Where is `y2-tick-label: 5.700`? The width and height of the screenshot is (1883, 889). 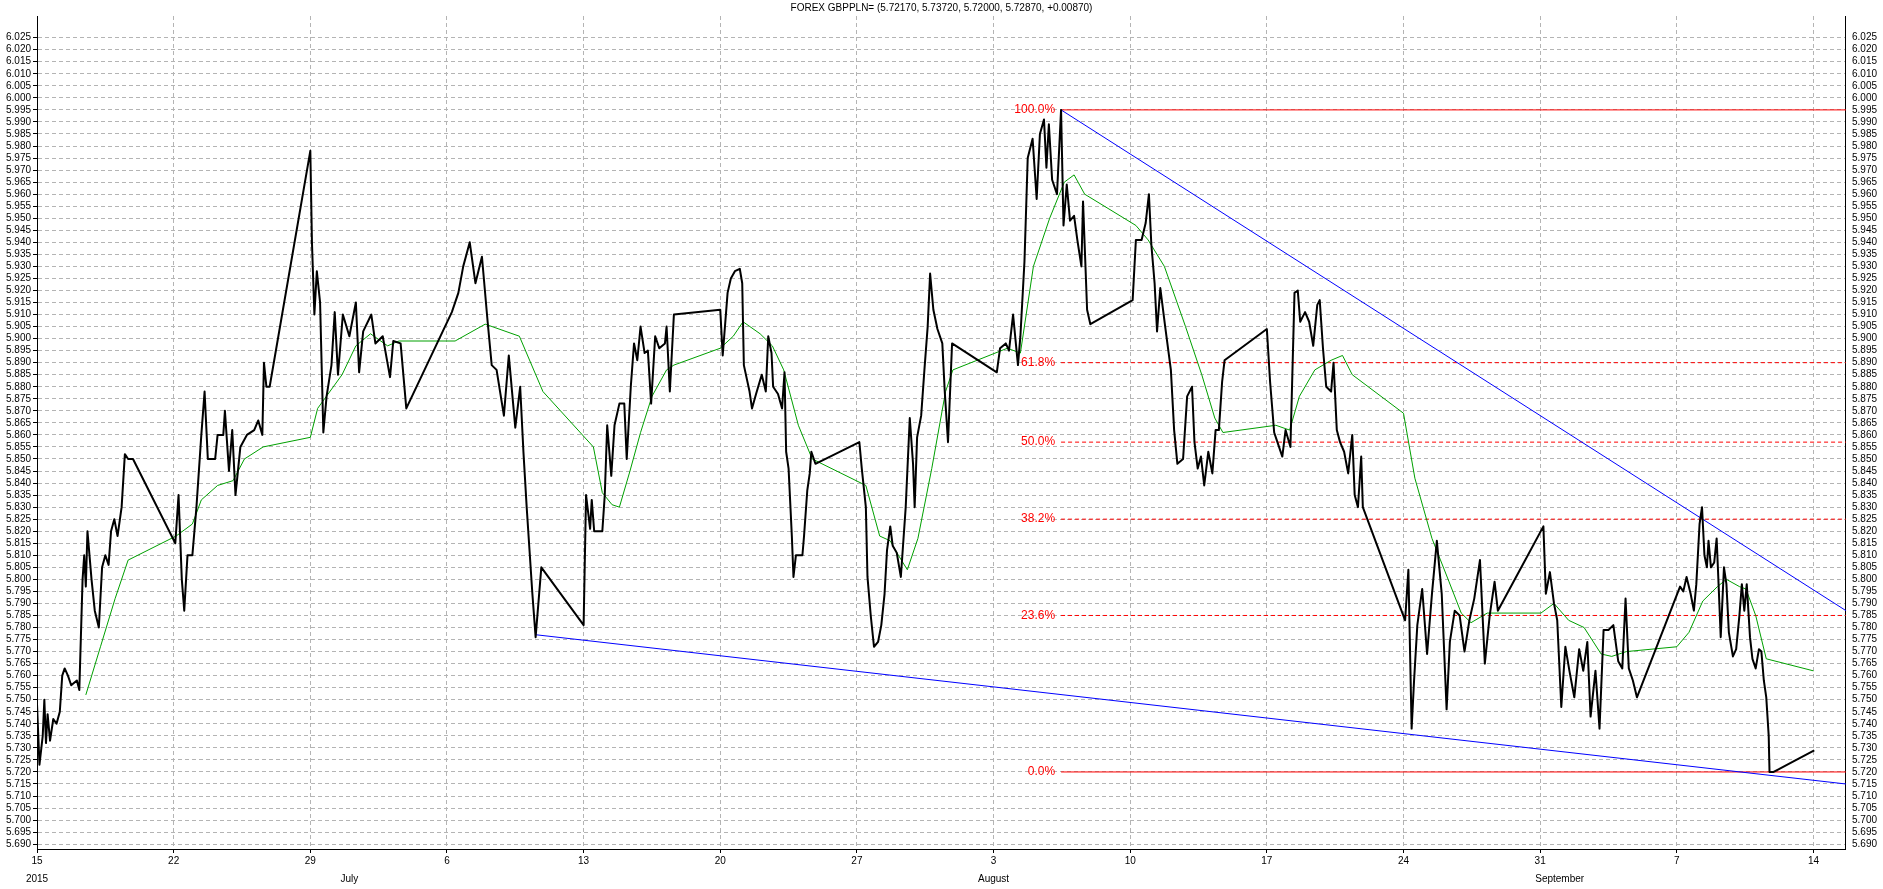 y2-tick-label: 5.700 is located at coordinates (1864, 819).